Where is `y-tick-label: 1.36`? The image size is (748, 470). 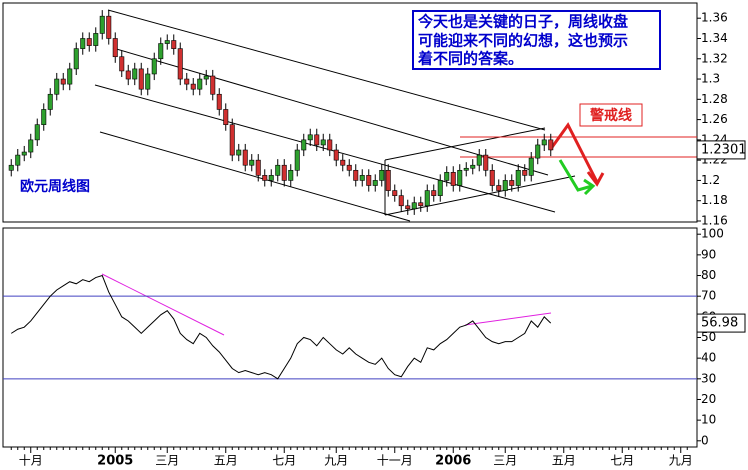 y-tick-label: 1.36 is located at coordinates (714, 18).